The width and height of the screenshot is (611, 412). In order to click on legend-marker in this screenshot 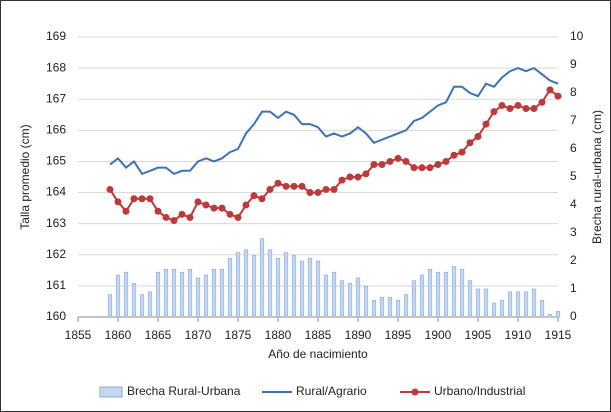, I will do `click(415, 392)`.